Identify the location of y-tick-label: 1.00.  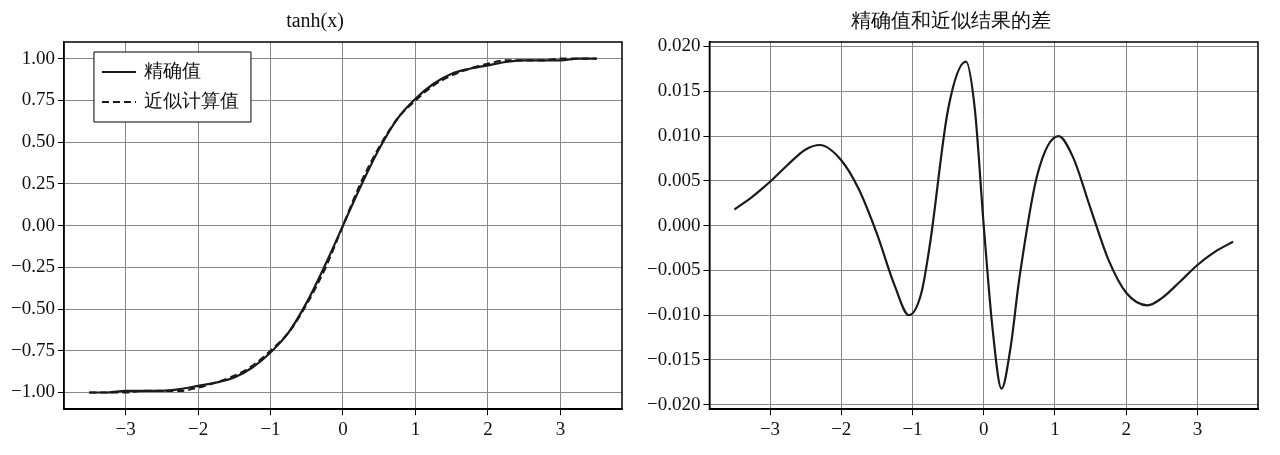
(38, 57).